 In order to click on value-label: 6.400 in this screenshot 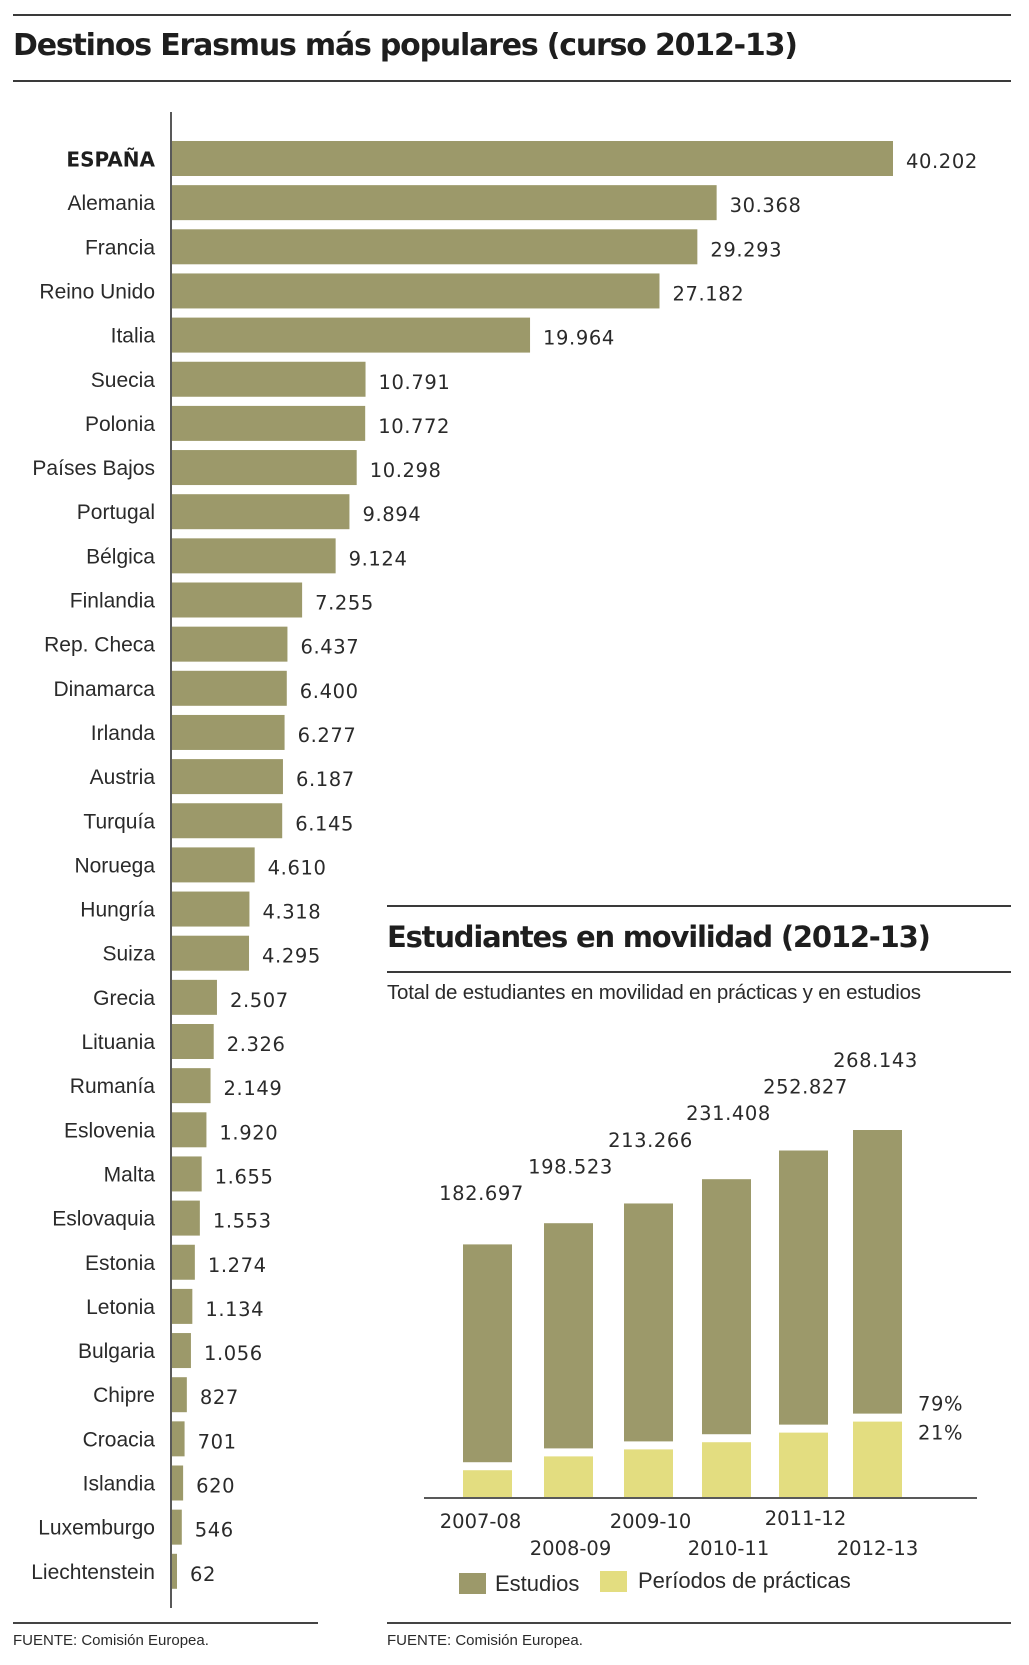, I will do `click(329, 691)`.